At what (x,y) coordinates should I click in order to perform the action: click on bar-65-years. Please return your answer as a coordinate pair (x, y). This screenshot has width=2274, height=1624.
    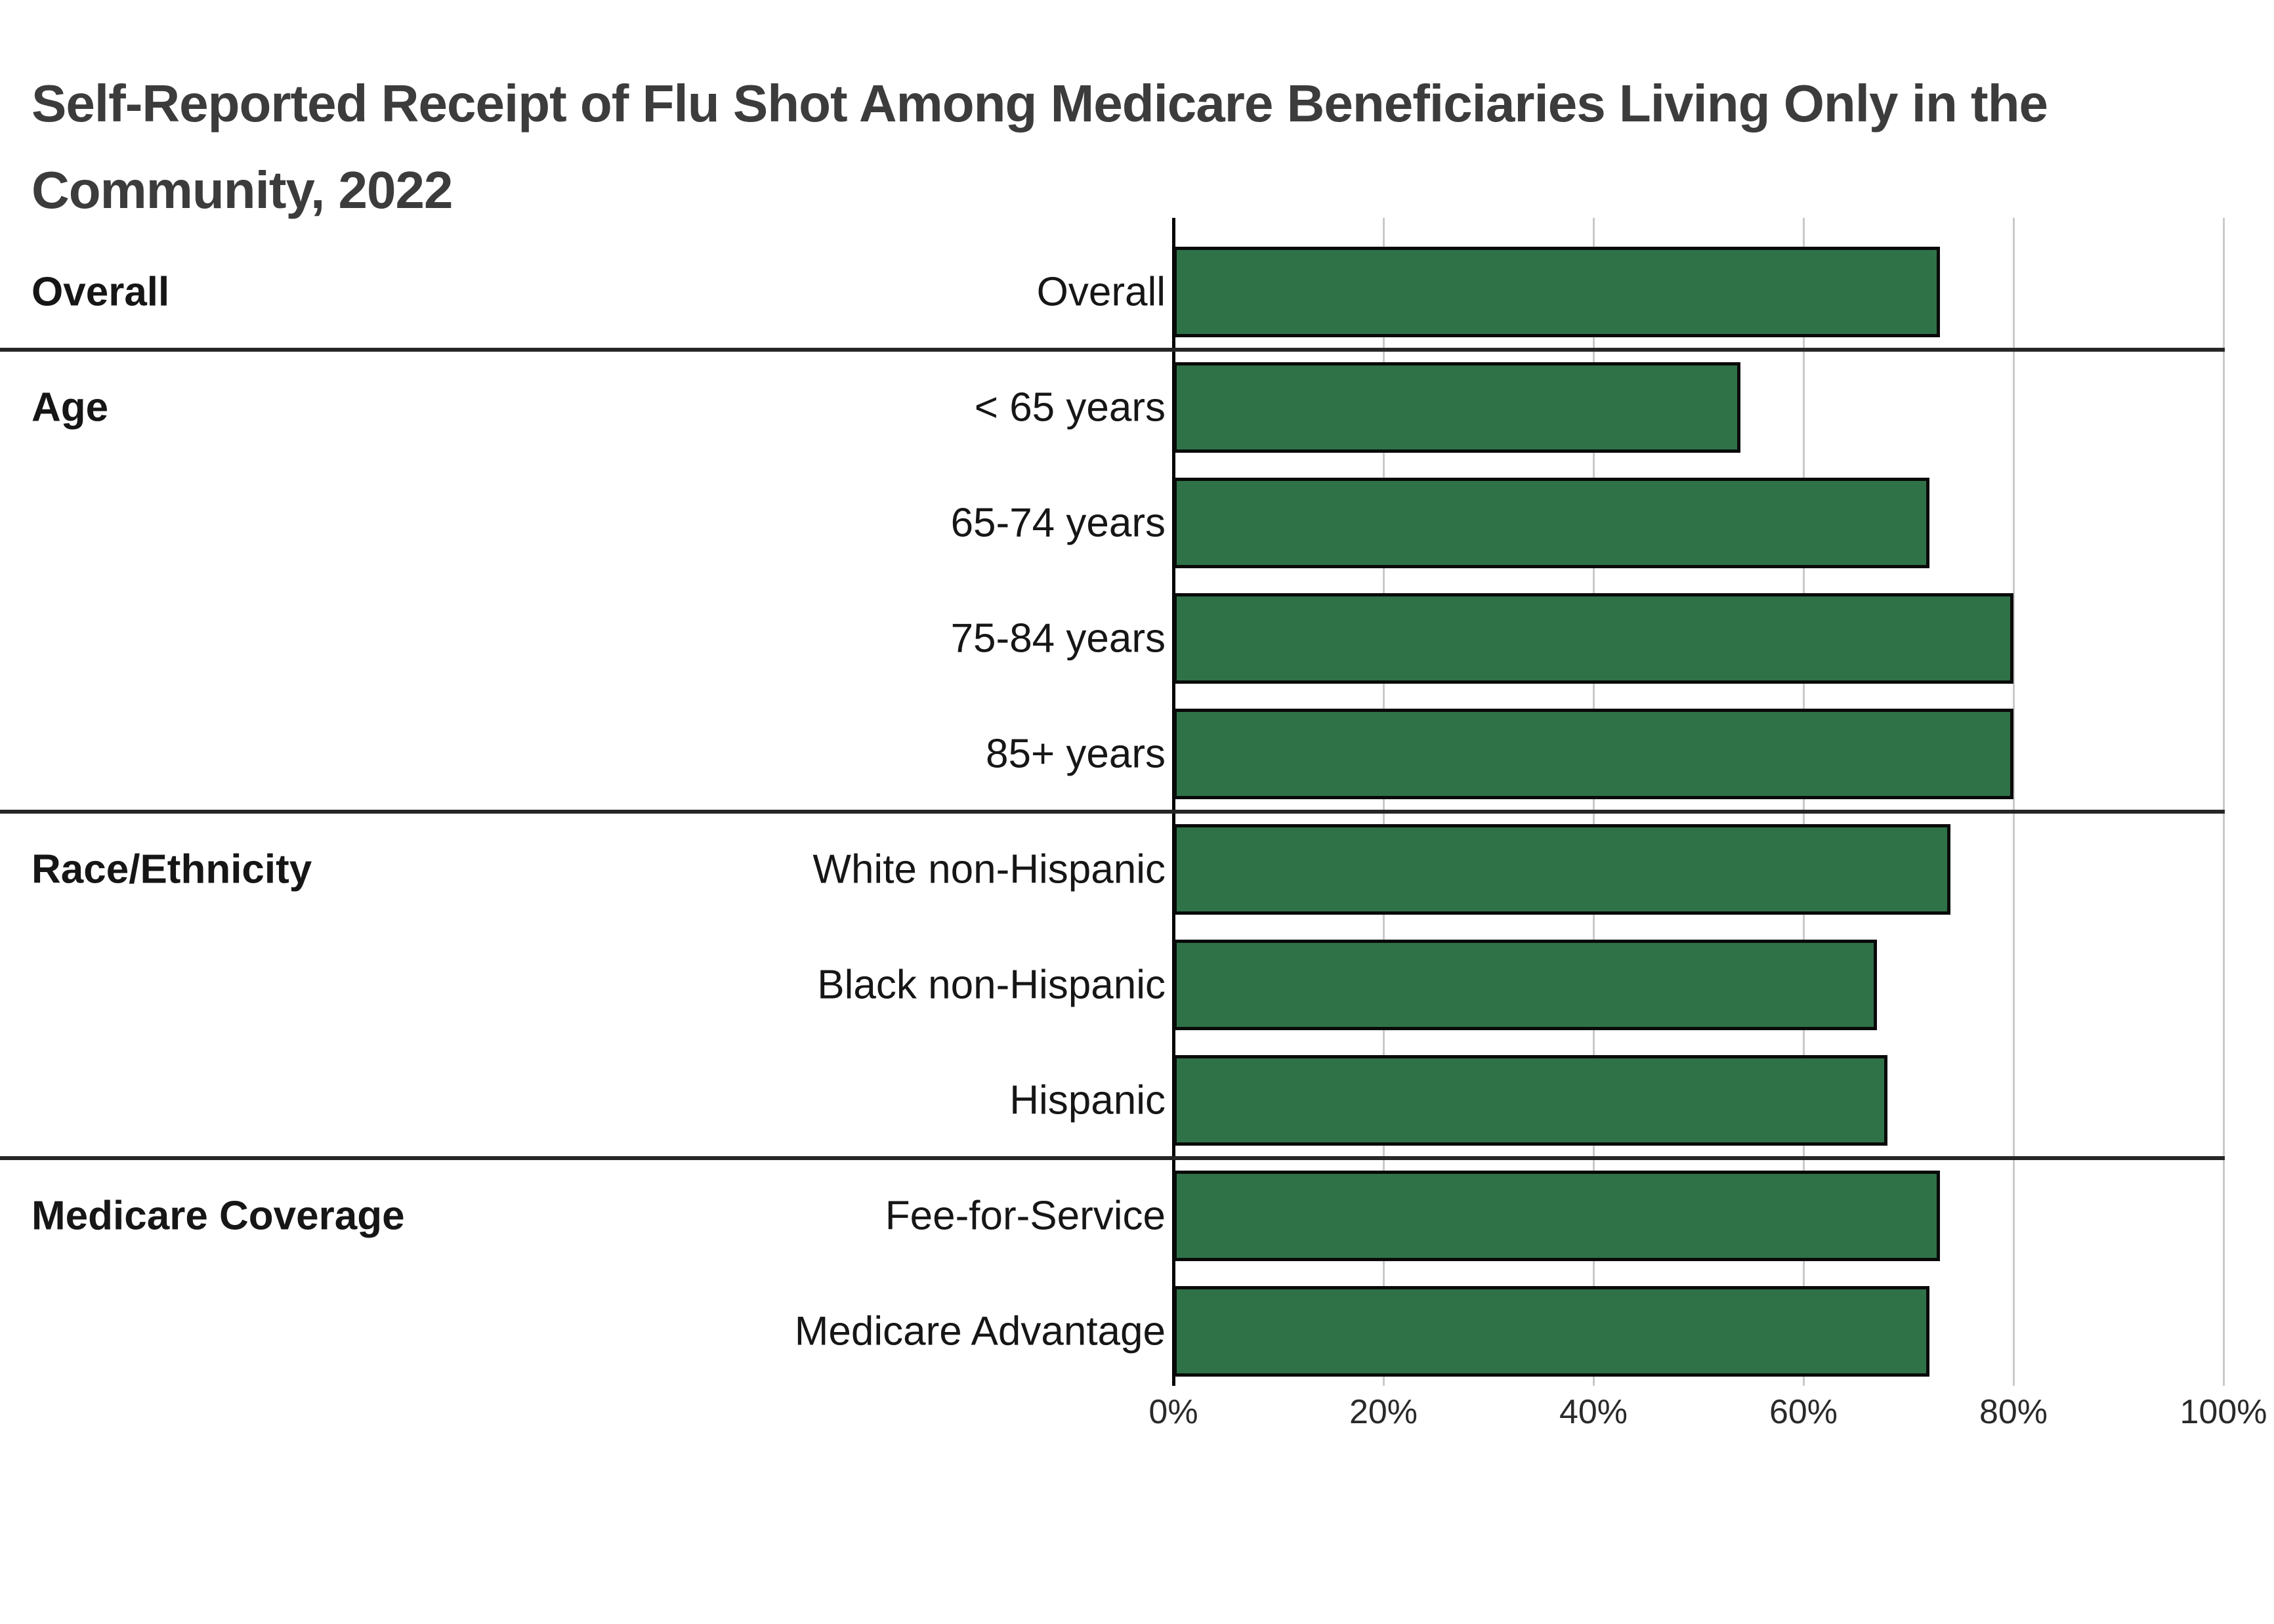
    Looking at the image, I should click on (1456, 407).